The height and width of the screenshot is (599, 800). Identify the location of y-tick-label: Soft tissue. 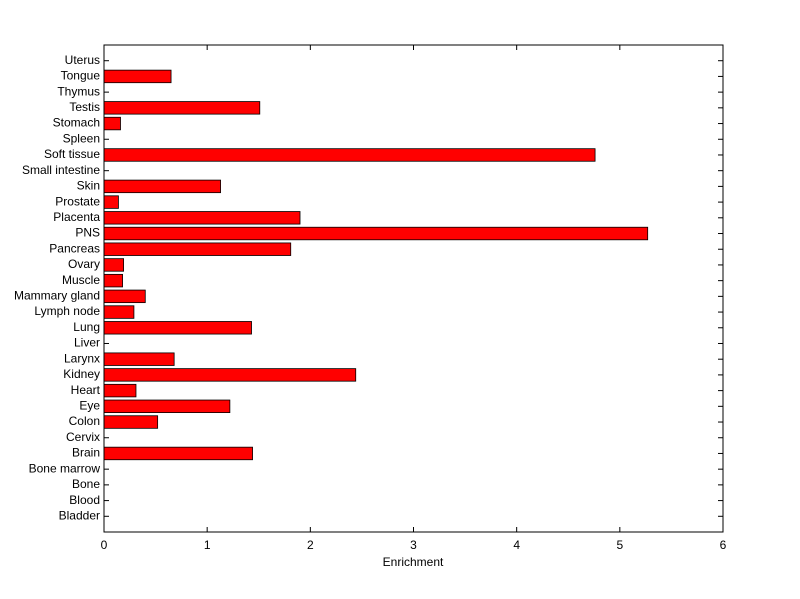
(72, 154).